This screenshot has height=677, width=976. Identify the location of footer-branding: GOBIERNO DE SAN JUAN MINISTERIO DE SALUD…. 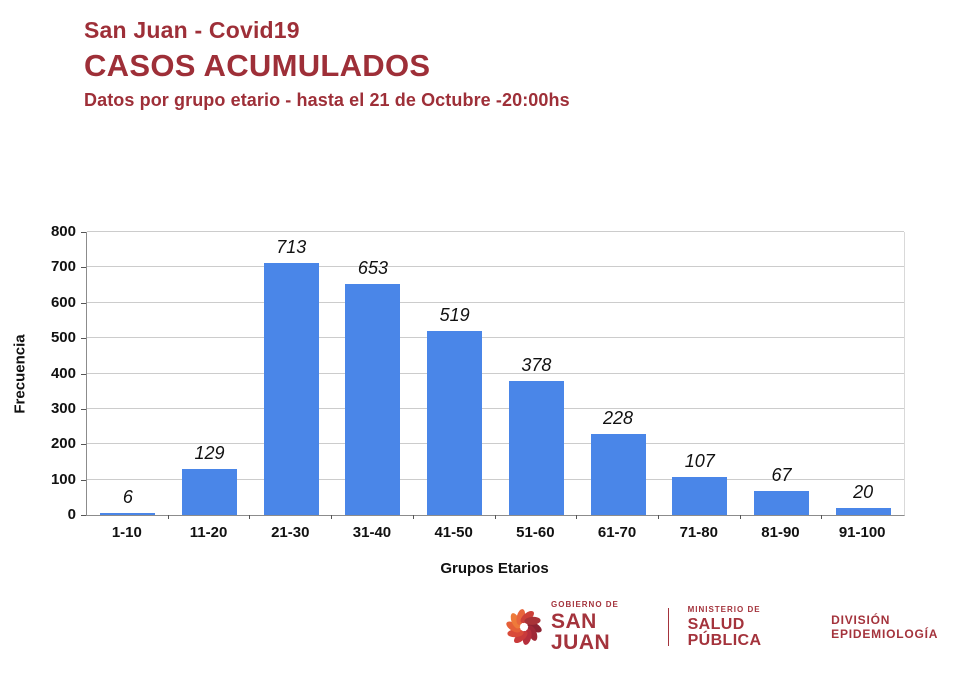
(739, 627).